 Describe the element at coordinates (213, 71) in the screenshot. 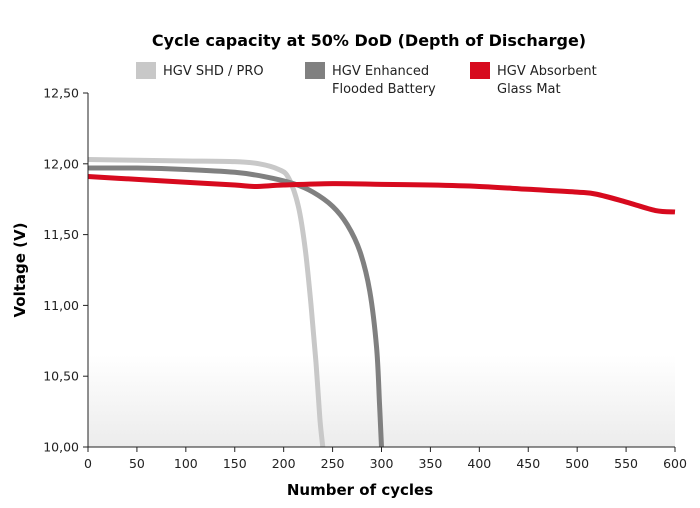

I see `legend-label: HGV SHD / PRO` at that location.